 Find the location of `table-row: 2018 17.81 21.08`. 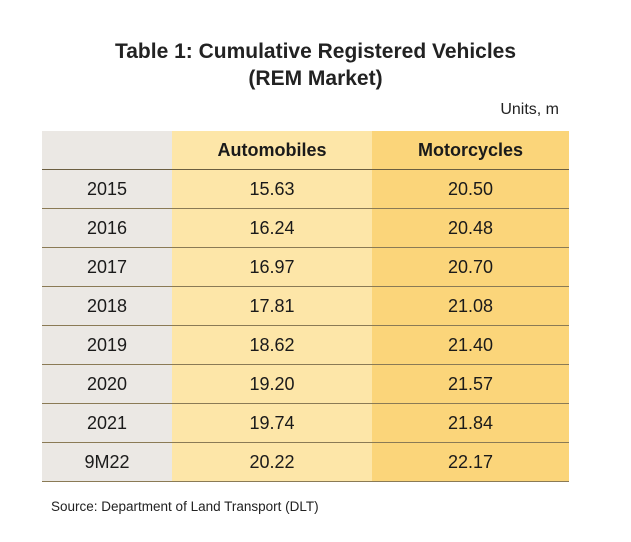

table-row: 2018 17.81 21.08 is located at coordinates (305, 306).